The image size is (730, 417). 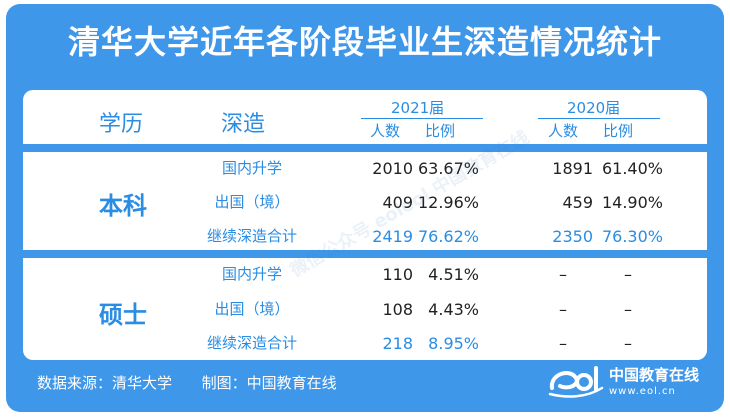 What do you see at coordinates (453, 309) in the screenshot?
I see `ratio-2021: 4.43%` at bounding box center [453, 309].